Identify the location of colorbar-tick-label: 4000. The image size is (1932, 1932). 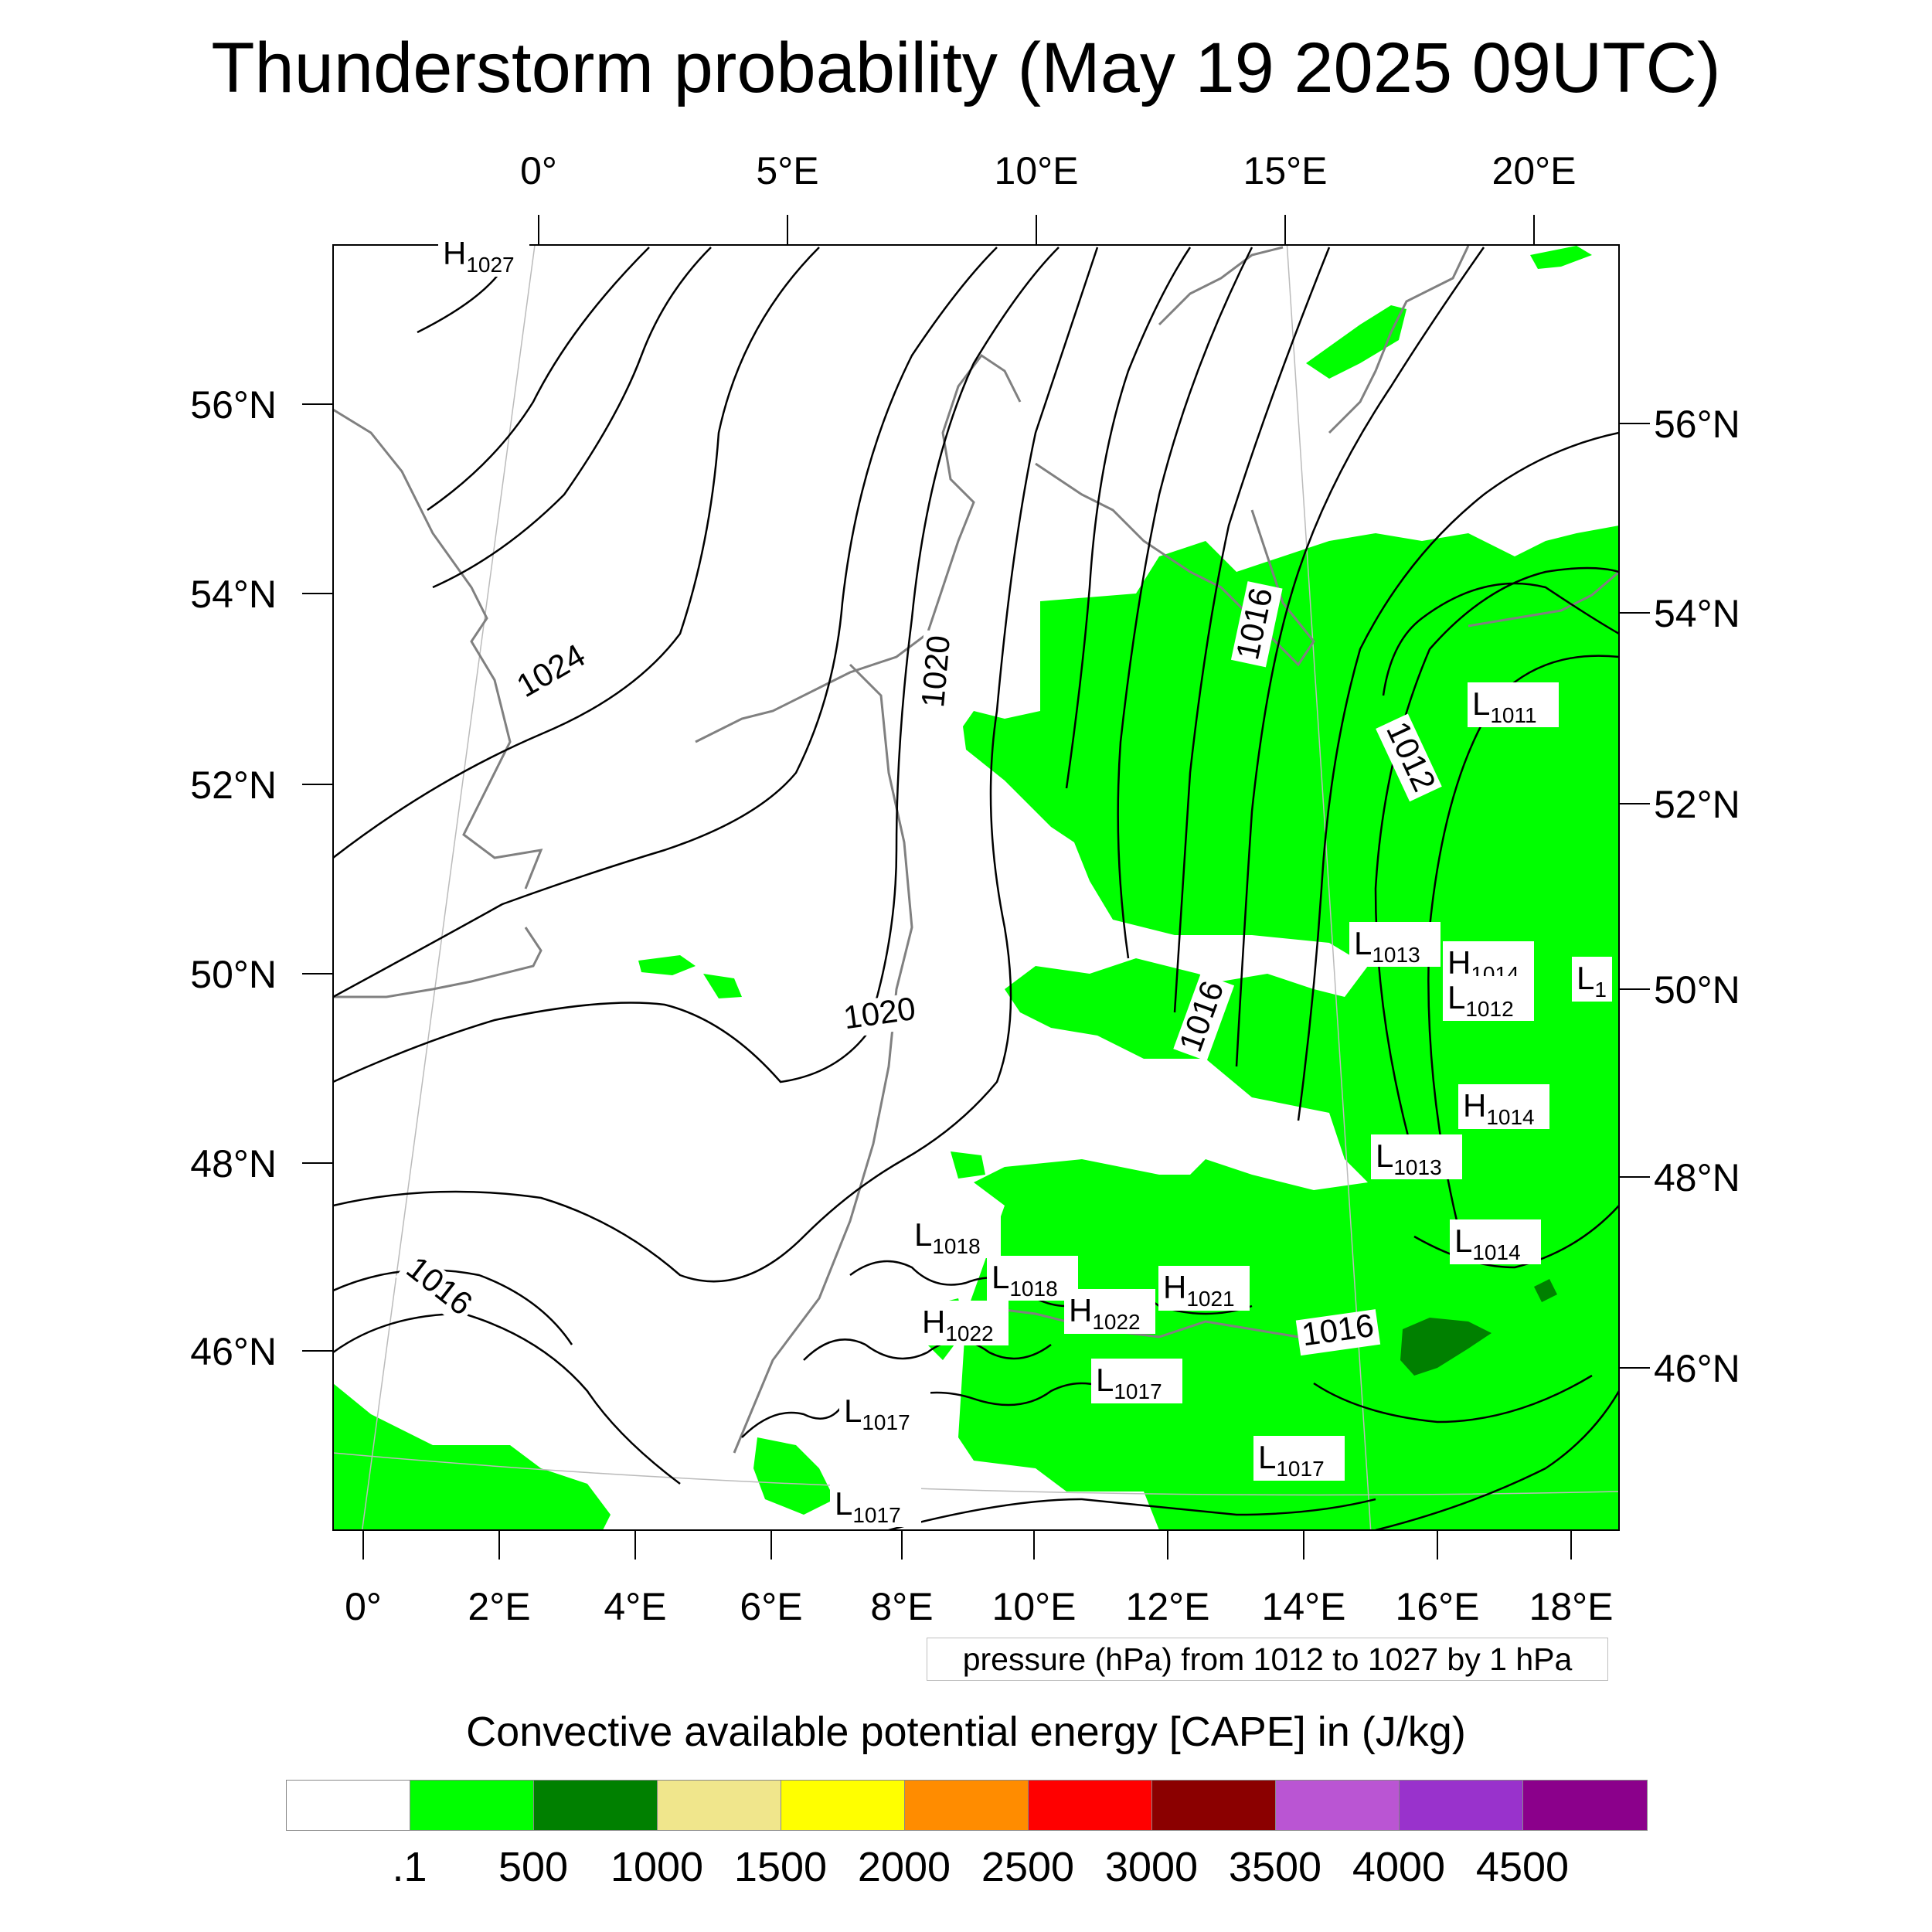
(1399, 1867).